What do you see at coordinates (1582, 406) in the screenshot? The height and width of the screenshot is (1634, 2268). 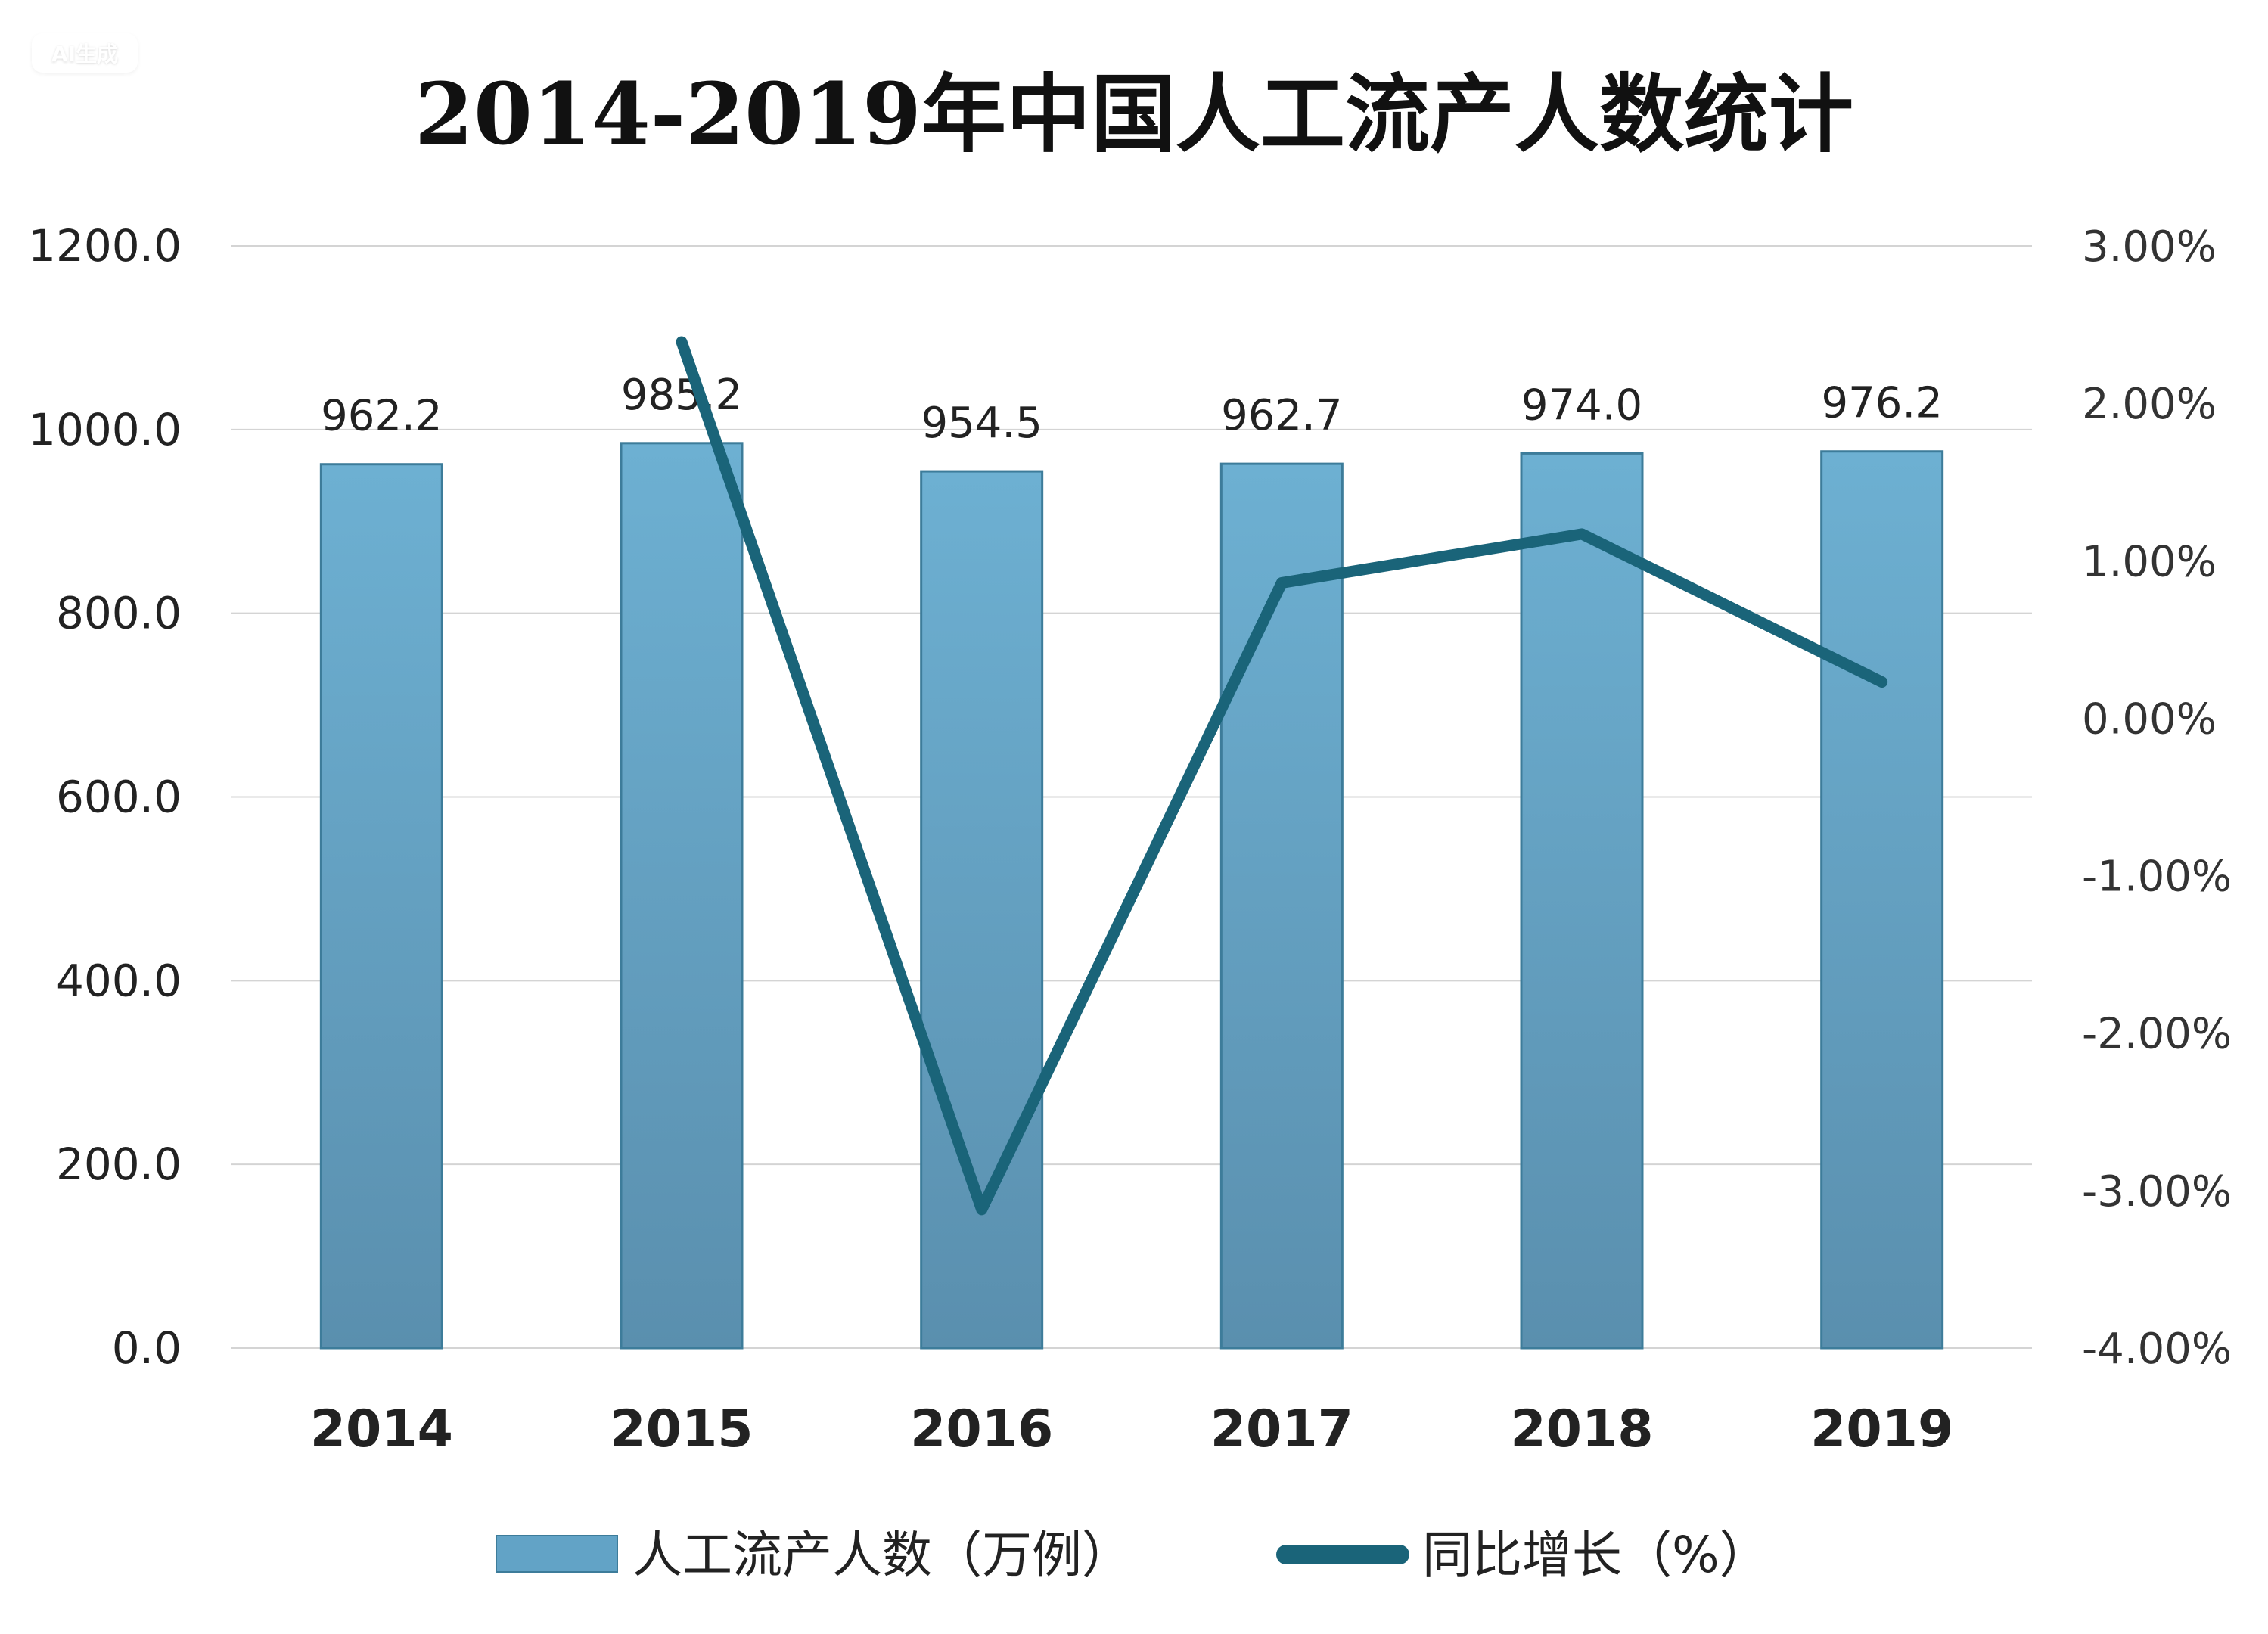 I see `bar-data-label: 974.0` at bounding box center [1582, 406].